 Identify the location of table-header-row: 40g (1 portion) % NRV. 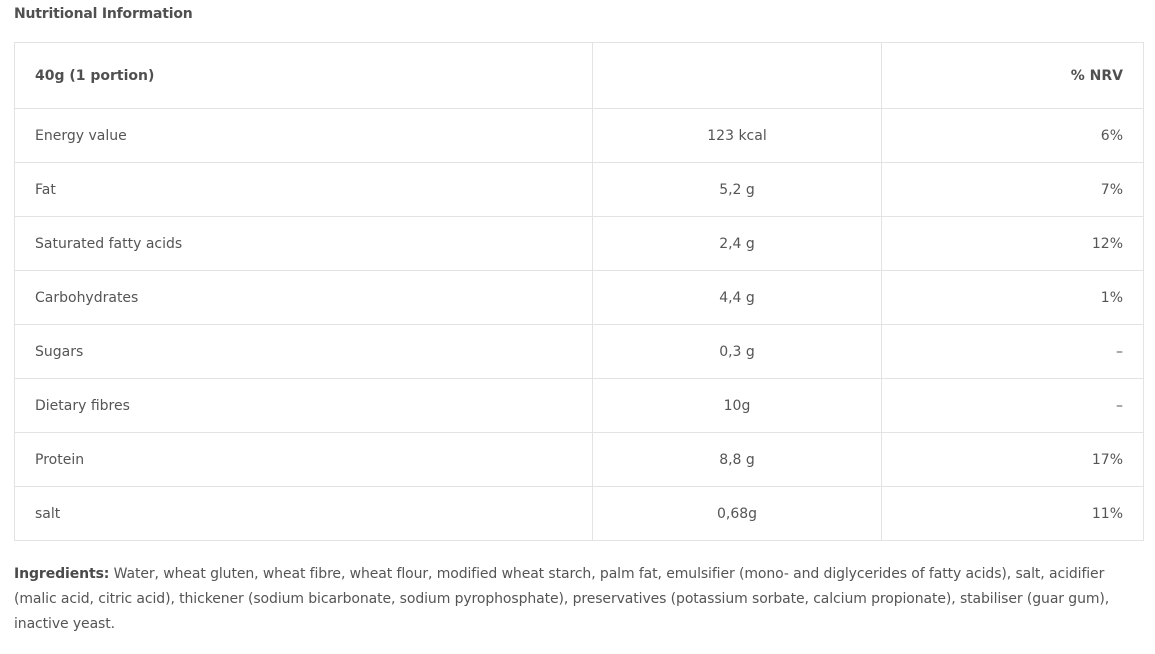
(579, 75).